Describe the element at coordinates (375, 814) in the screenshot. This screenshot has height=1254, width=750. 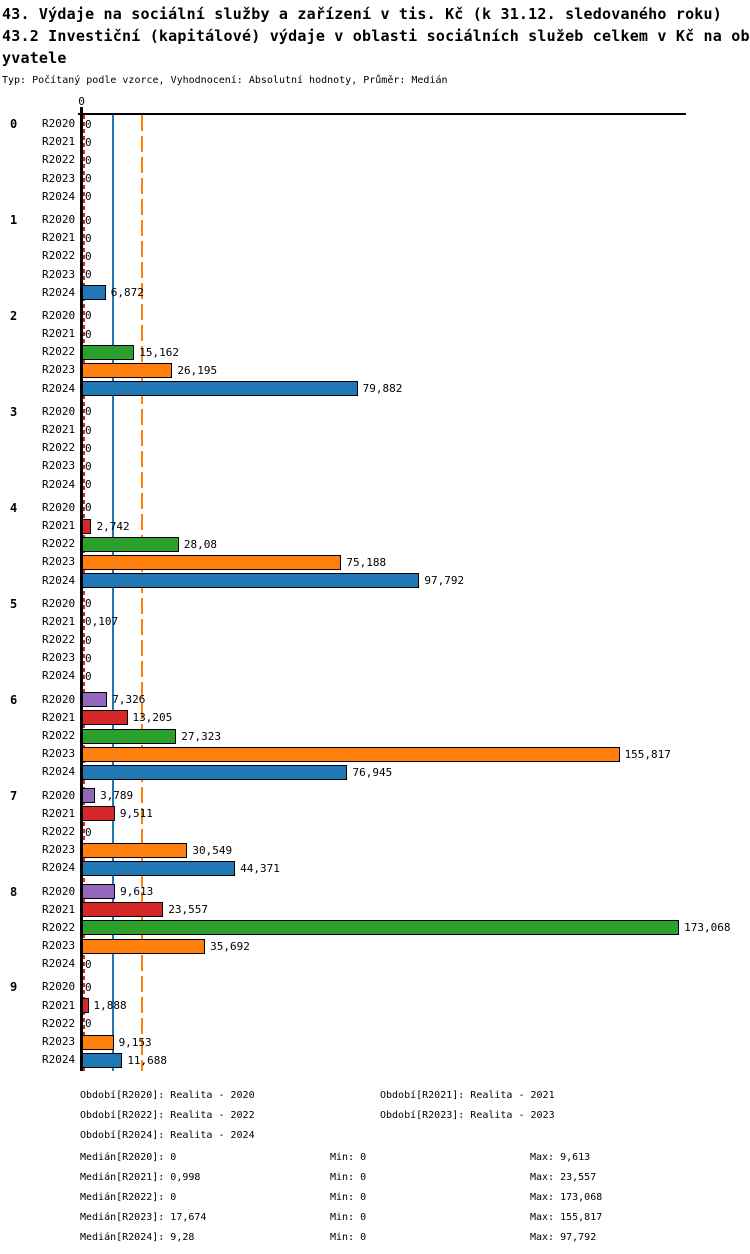
I see `bar-row-7-r2021: R2021 9,511` at that location.